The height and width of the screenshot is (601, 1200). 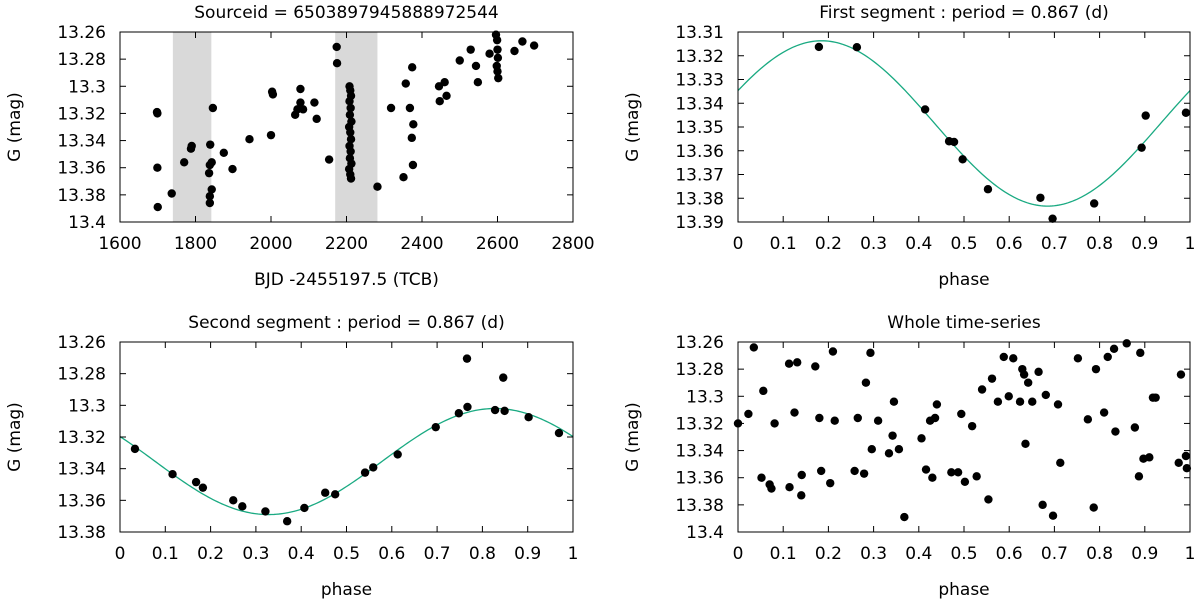 I want to click on panel1-title: Sourceid = 6503897945888972544, so click(x=346, y=13).